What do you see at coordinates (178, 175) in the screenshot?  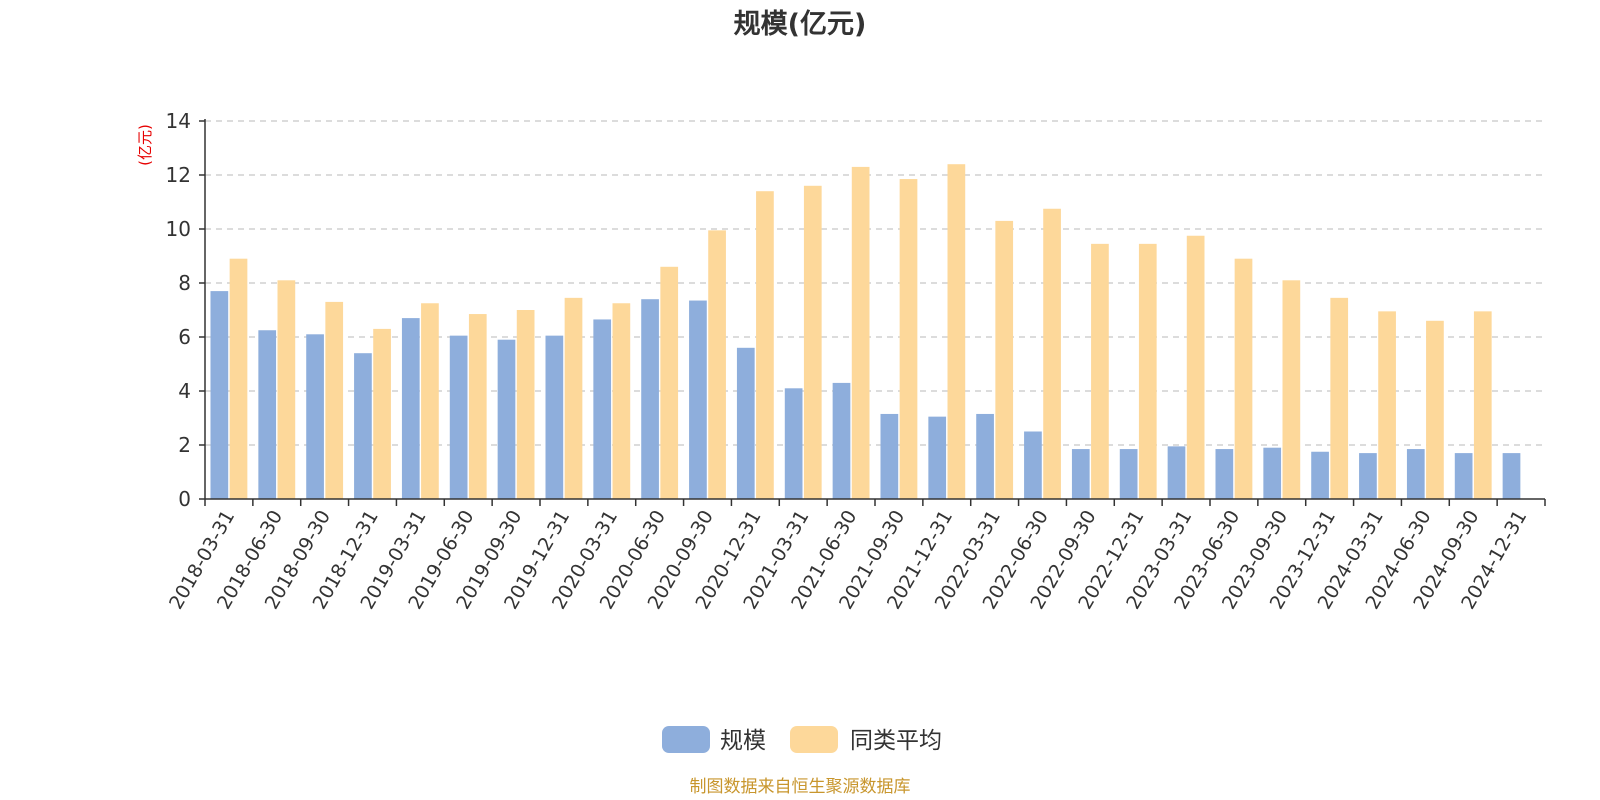 I see `y-tick-label: 12` at bounding box center [178, 175].